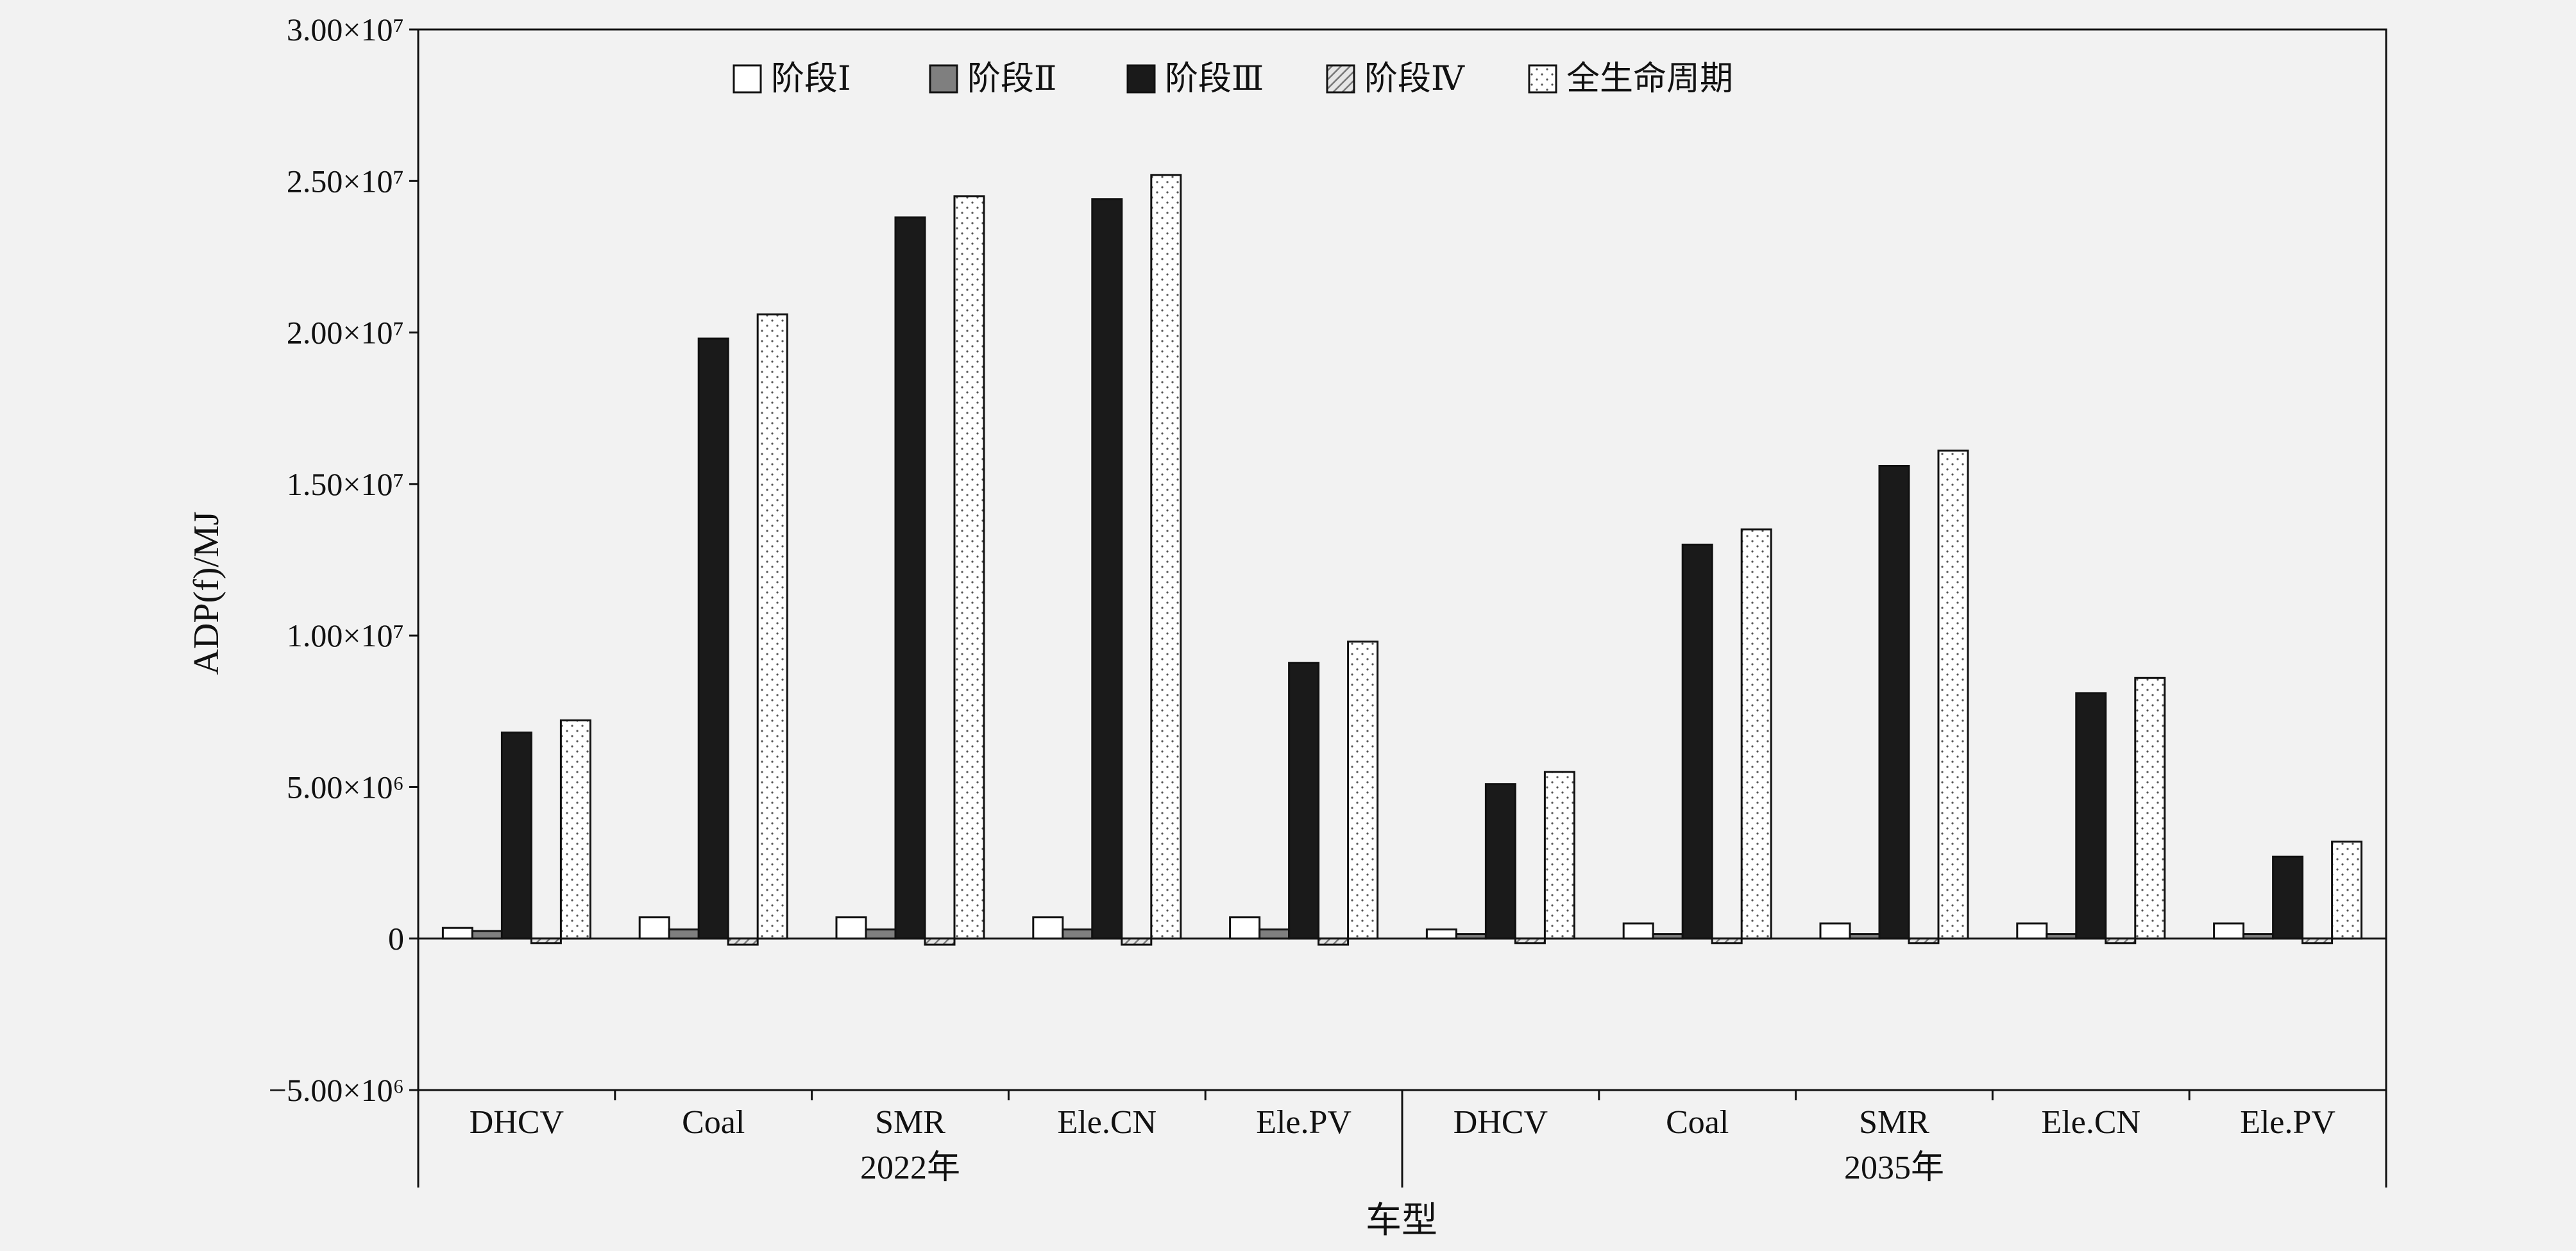  What do you see at coordinates (396, 939) in the screenshot?
I see `y-tick-label: 0` at bounding box center [396, 939].